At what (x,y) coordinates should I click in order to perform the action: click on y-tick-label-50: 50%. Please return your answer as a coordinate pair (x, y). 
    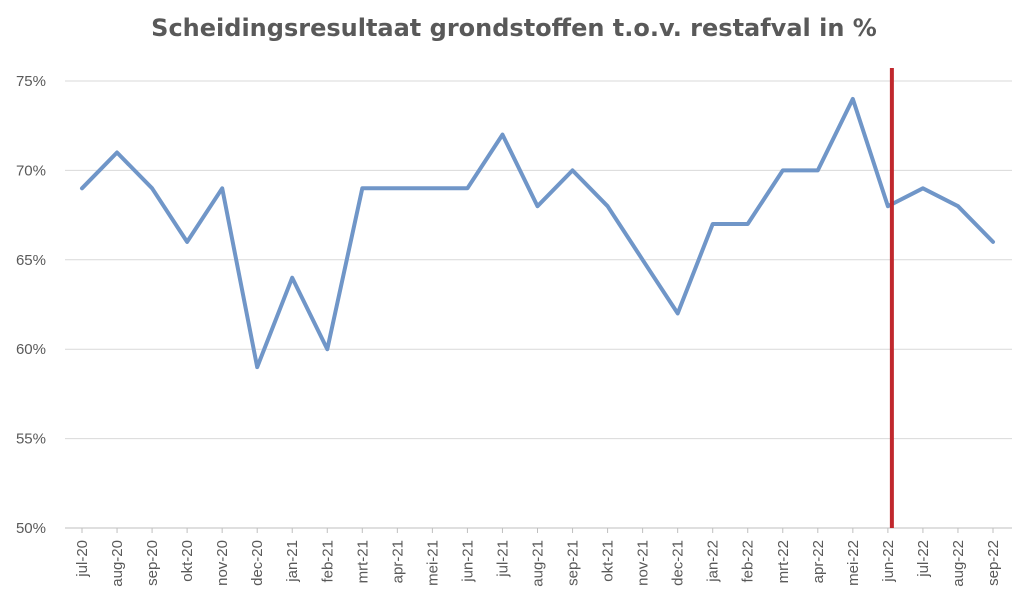
    Looking at the image, I should click on (31, 528).